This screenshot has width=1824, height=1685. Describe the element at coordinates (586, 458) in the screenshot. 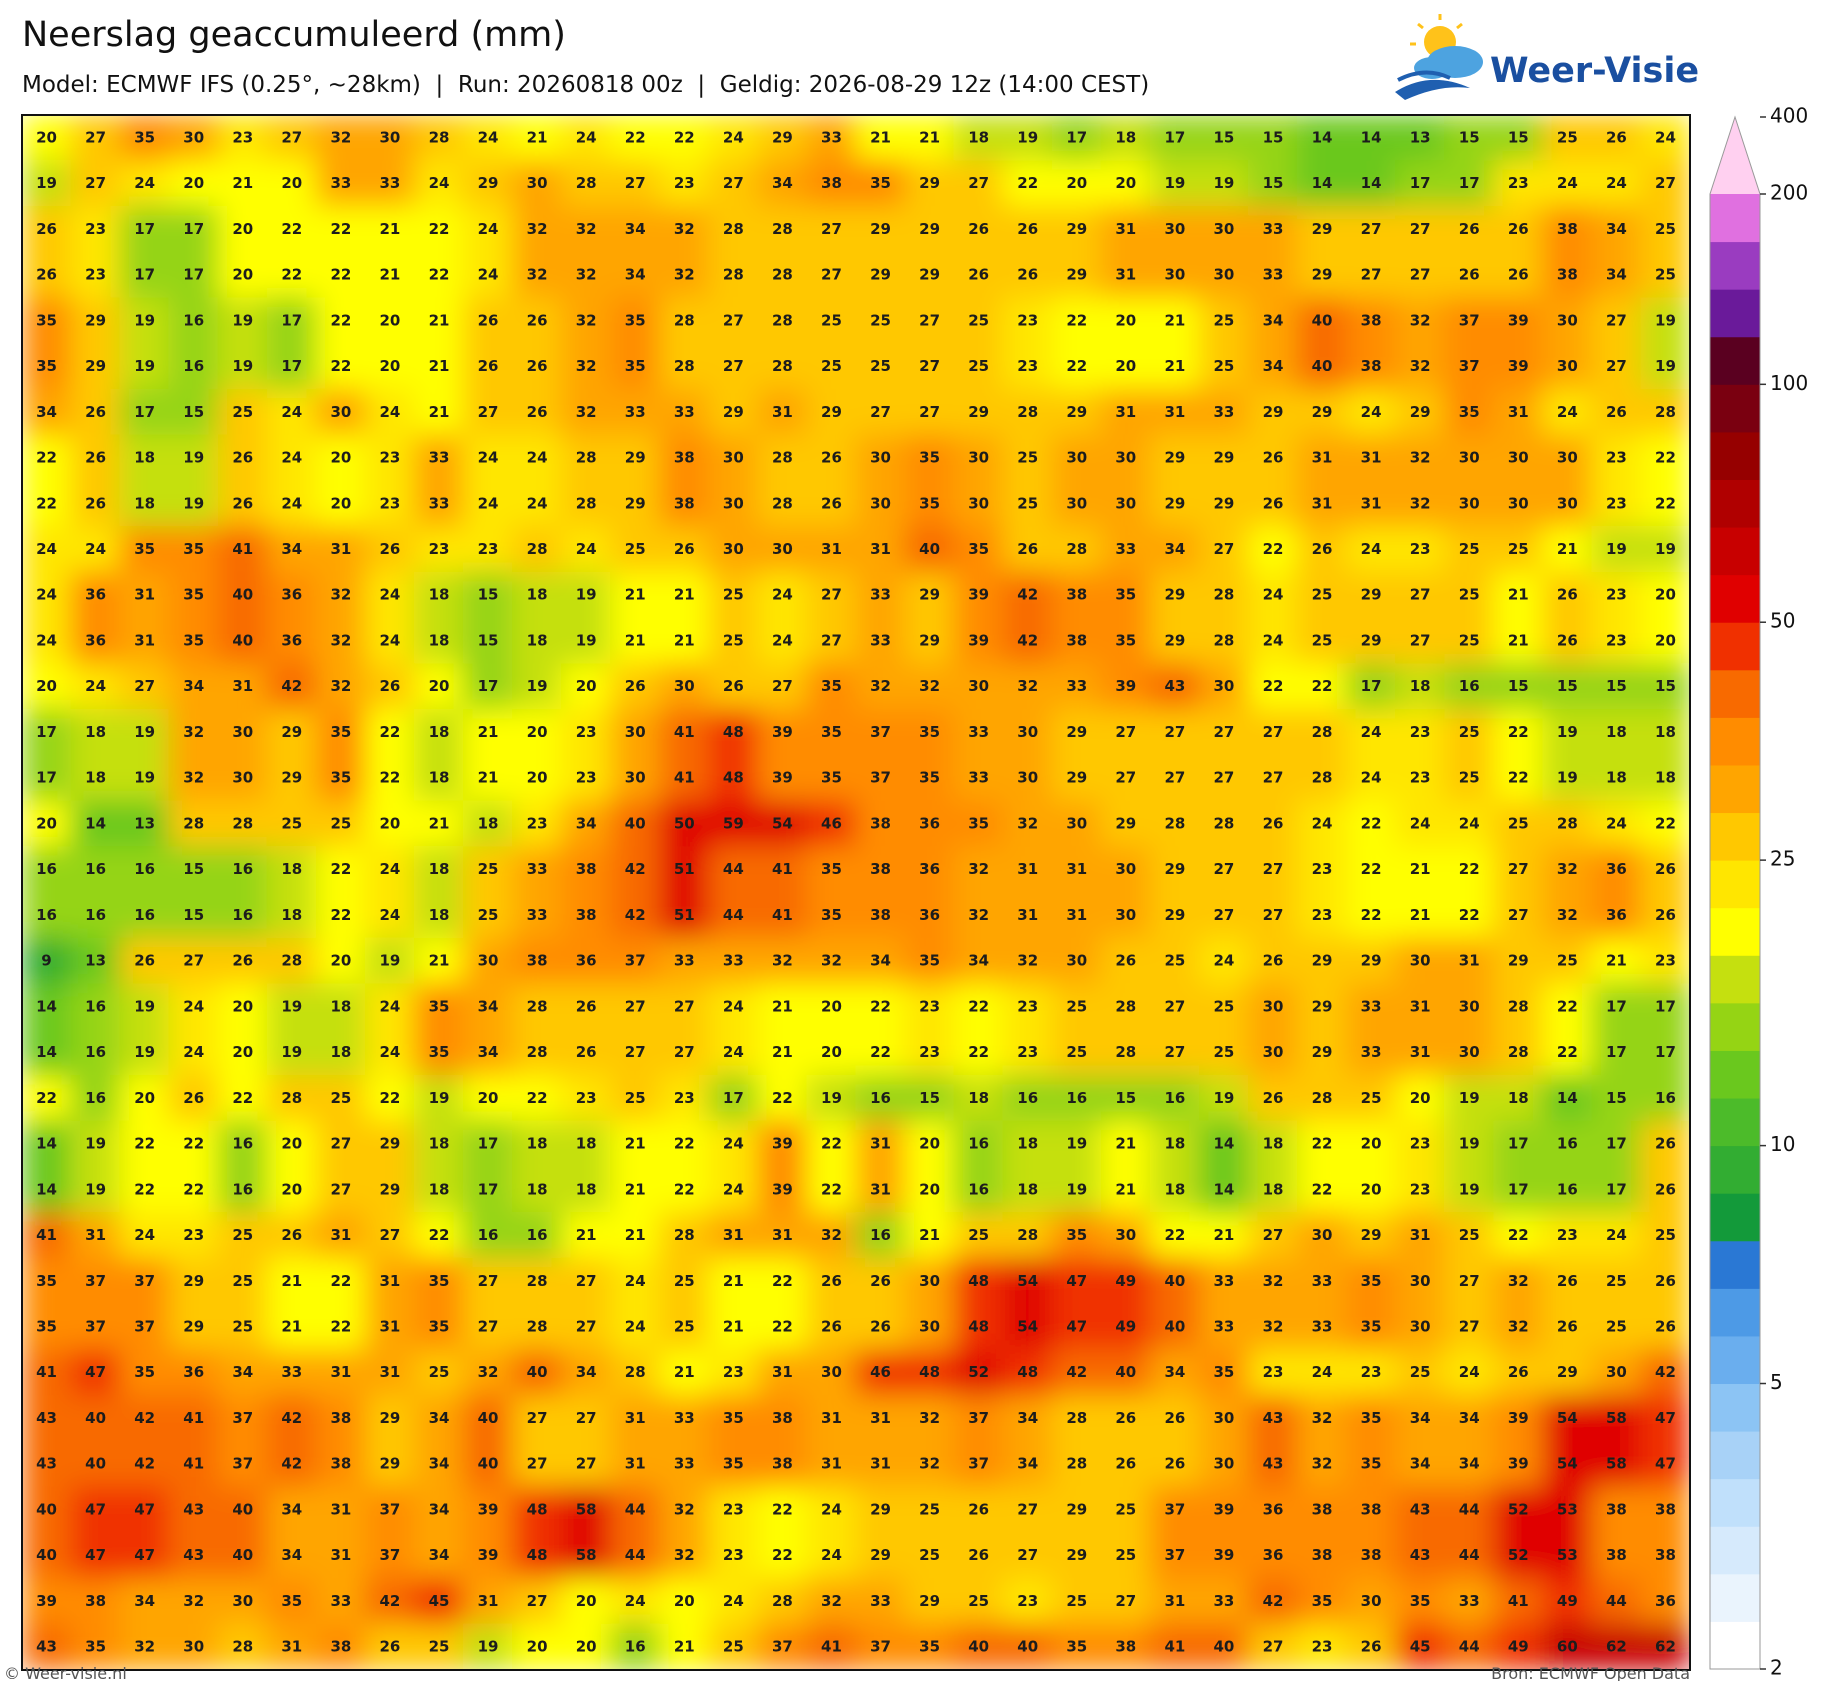

I see `precip-value: 28` at that location.